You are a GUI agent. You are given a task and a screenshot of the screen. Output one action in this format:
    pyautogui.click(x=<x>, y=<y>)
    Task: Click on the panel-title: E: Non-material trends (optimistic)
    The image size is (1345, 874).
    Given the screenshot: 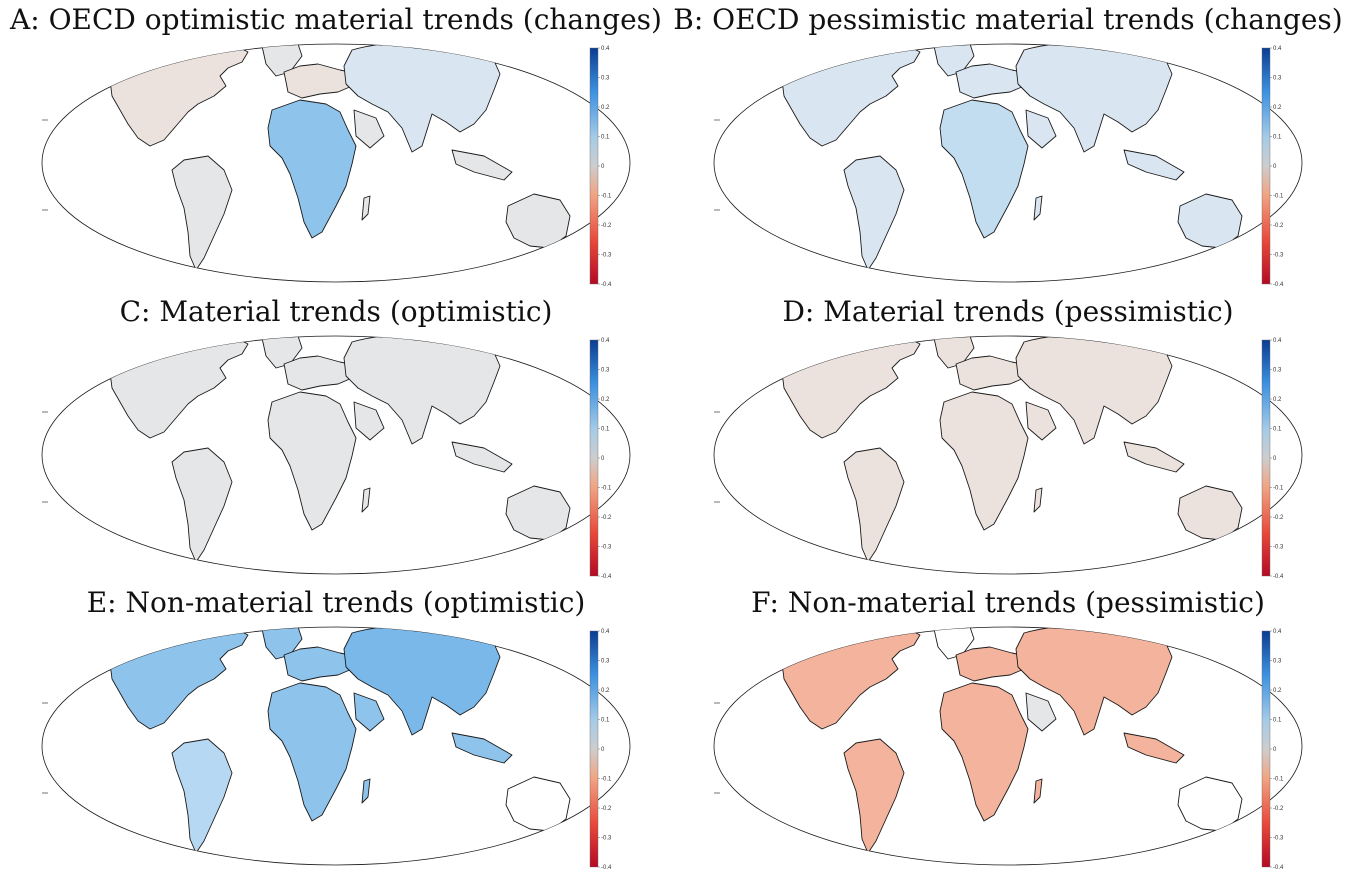 What is the action you would take?
    pyautogui.click(x=336, y=602)
    